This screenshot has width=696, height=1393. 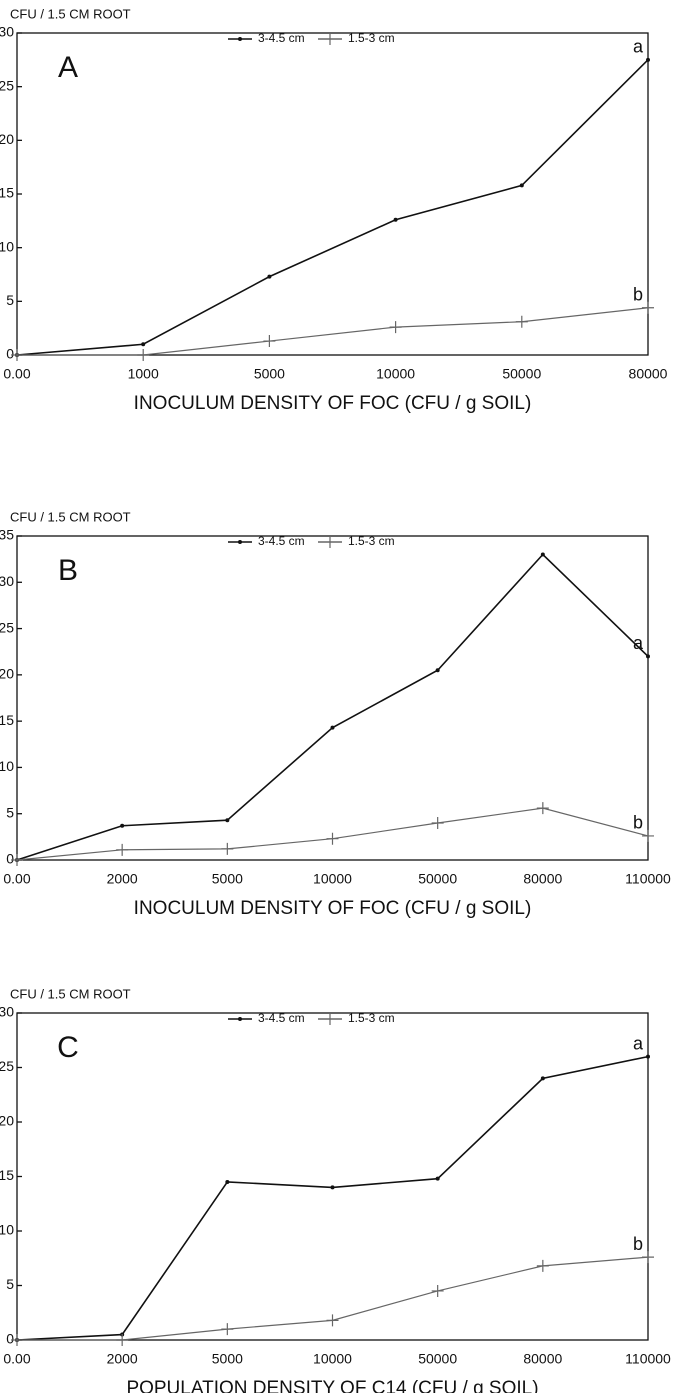 I want to click on y-tick-label: 35, so click(x=7, y=535).